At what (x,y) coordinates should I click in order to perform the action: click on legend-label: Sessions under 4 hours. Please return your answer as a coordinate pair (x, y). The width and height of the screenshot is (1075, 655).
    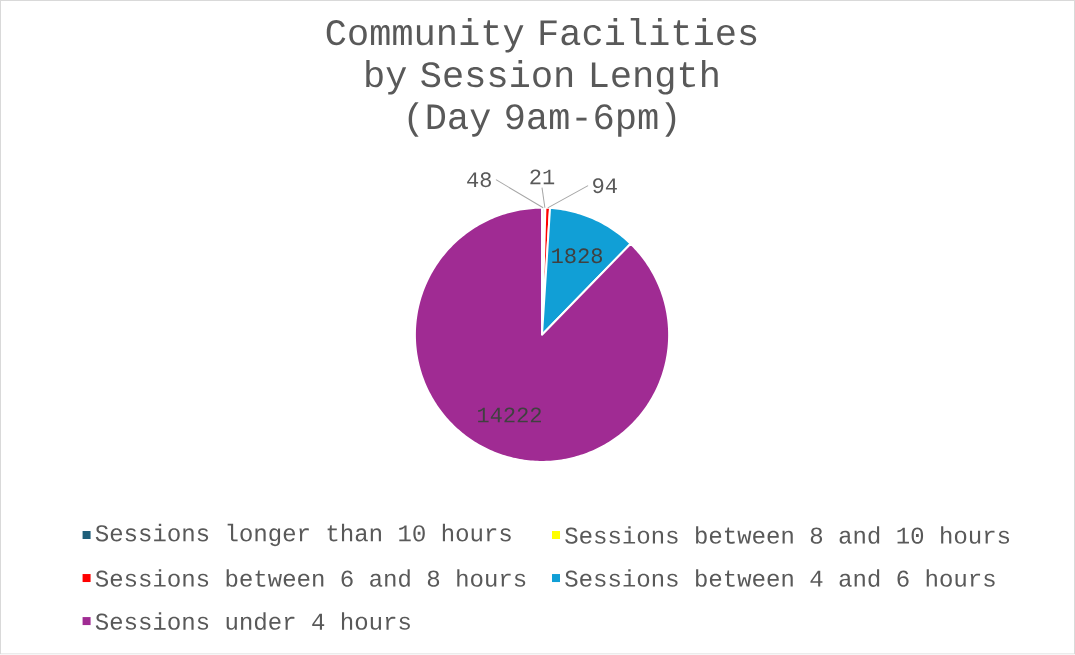
    Looking at the image, I should click on (252, 621).